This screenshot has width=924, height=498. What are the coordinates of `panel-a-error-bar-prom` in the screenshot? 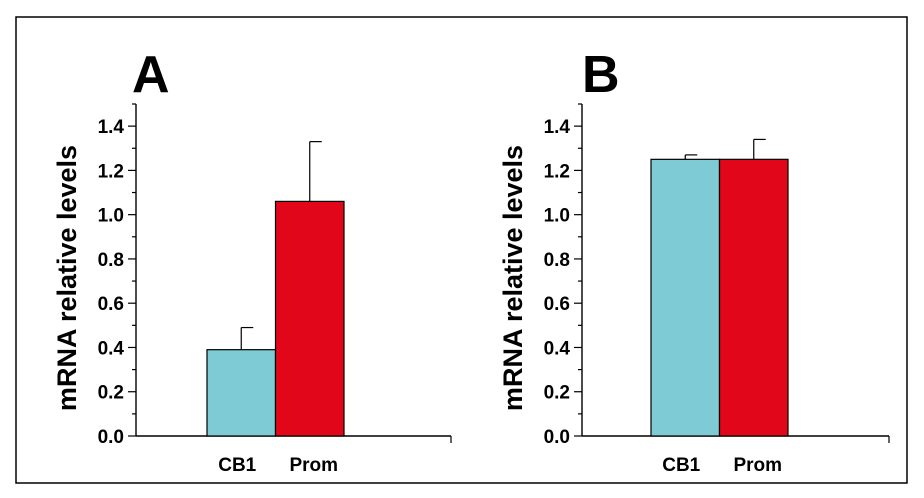 It's located at (315, 171).